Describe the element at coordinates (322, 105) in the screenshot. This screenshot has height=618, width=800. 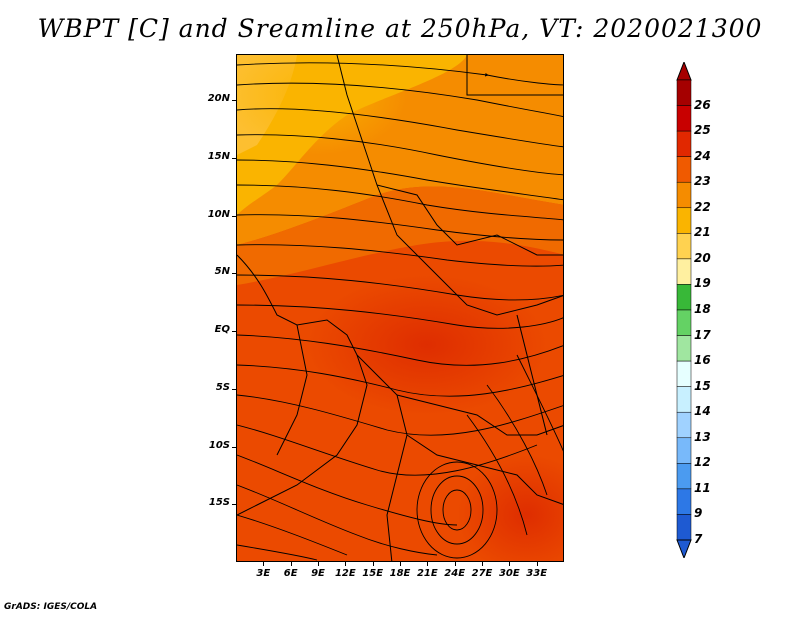
I see `field-cool-north` at that location.